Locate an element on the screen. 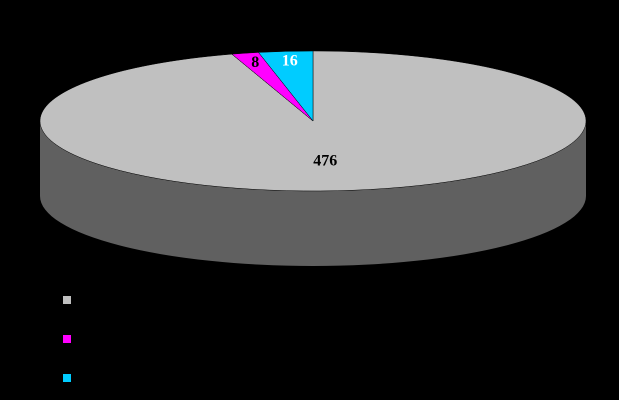  pie-slice is located at coordinates (285, 86).